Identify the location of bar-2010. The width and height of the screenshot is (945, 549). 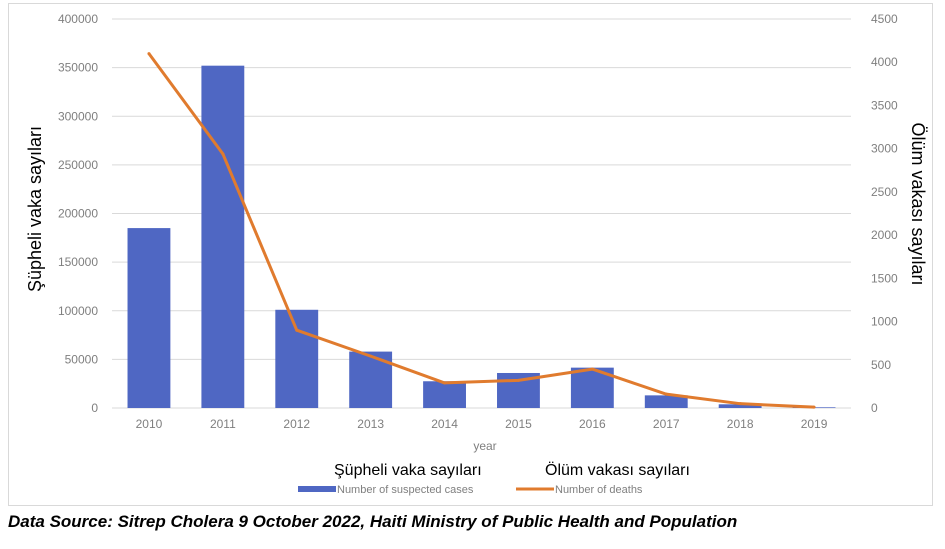
(149, 318).